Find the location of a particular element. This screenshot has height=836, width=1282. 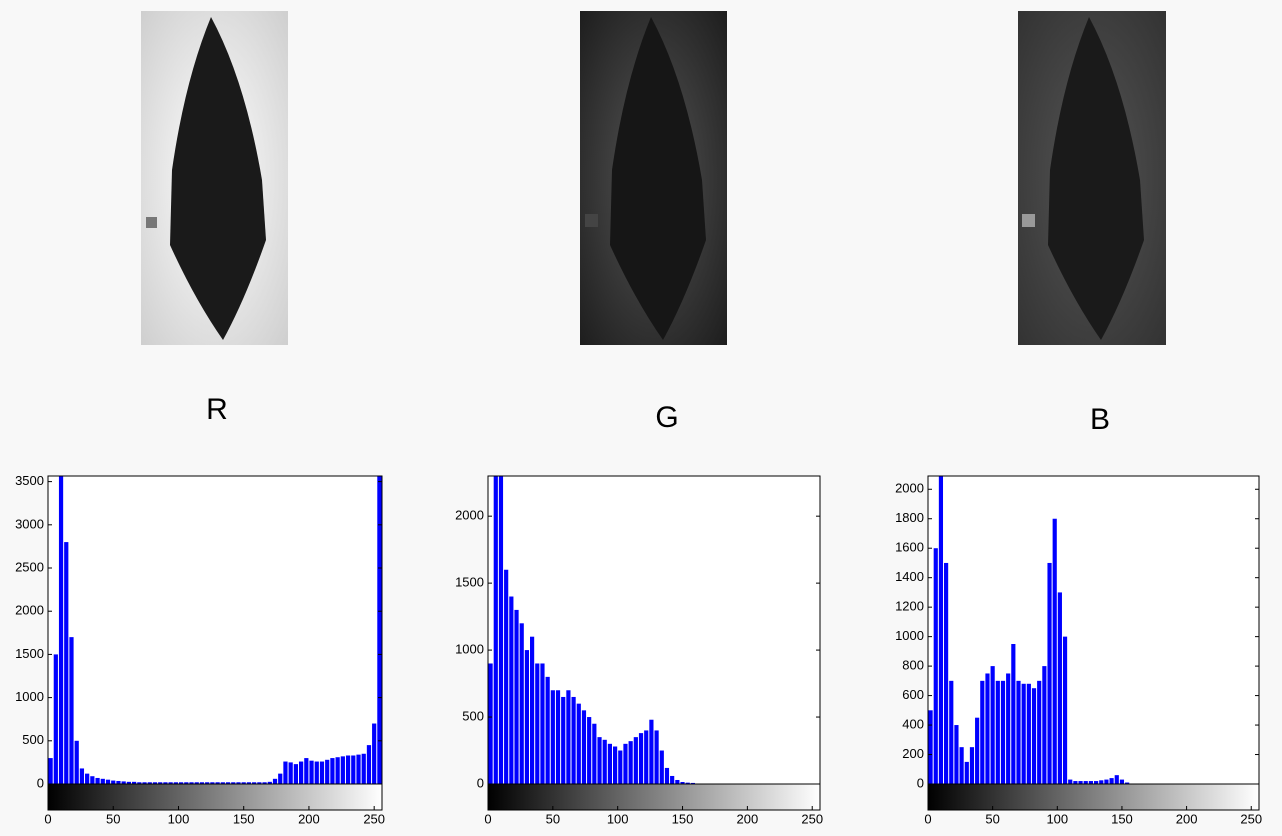

y-tick-label: 3000 is located at coordinates (29, 523).